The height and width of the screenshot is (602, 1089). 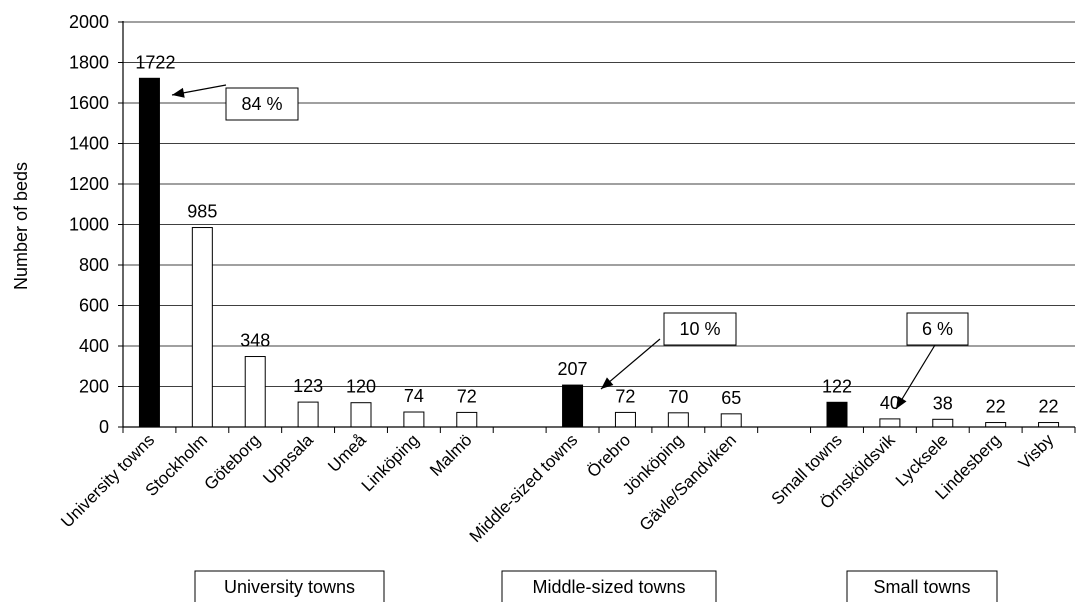 I want to click on group-label: University towns, so click(x=289, y=587).